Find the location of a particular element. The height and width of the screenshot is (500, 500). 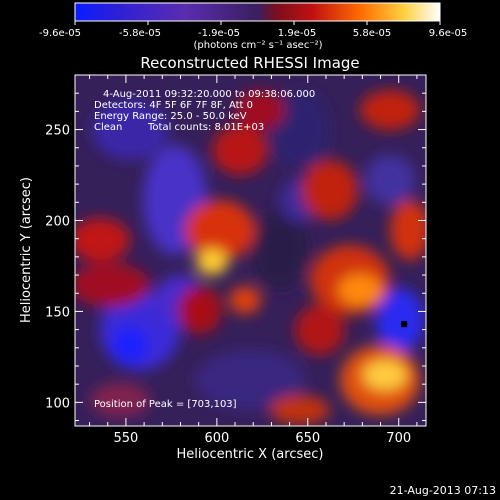

x-tick-label: 550 is located at coordinates (126, 438).